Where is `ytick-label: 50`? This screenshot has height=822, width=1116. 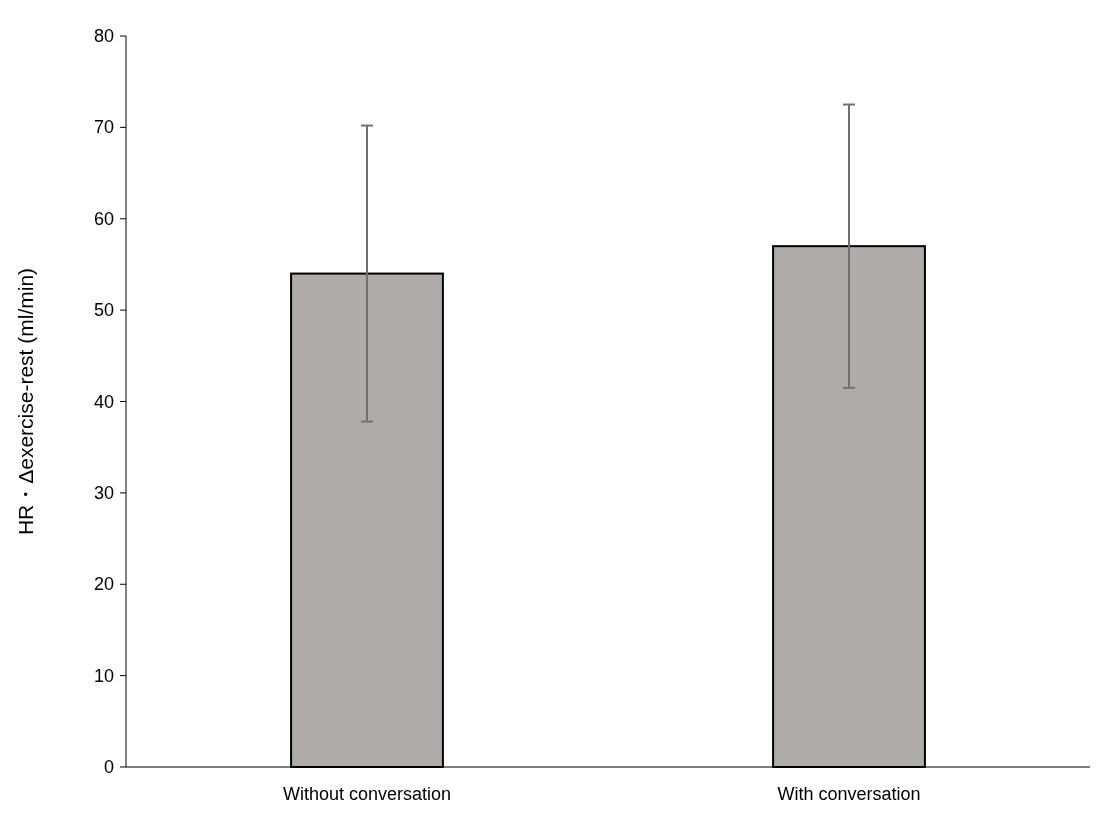 ytick-label: 50 is located at coordinates (103, 310).